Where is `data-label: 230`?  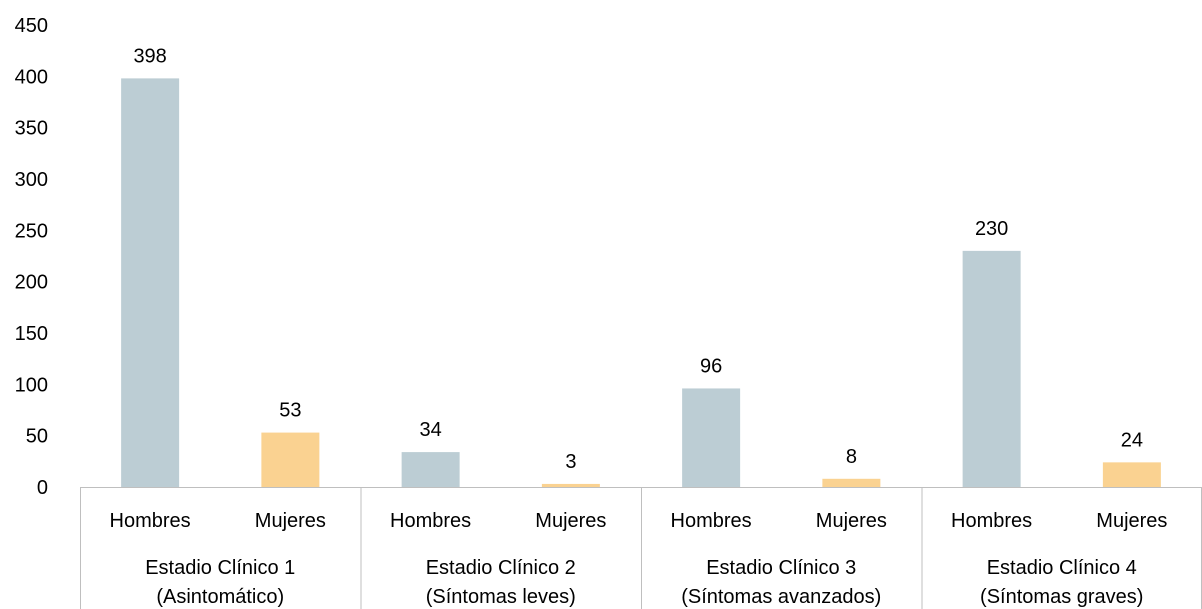 data-label: 230 is located at coordinates (991, 229).